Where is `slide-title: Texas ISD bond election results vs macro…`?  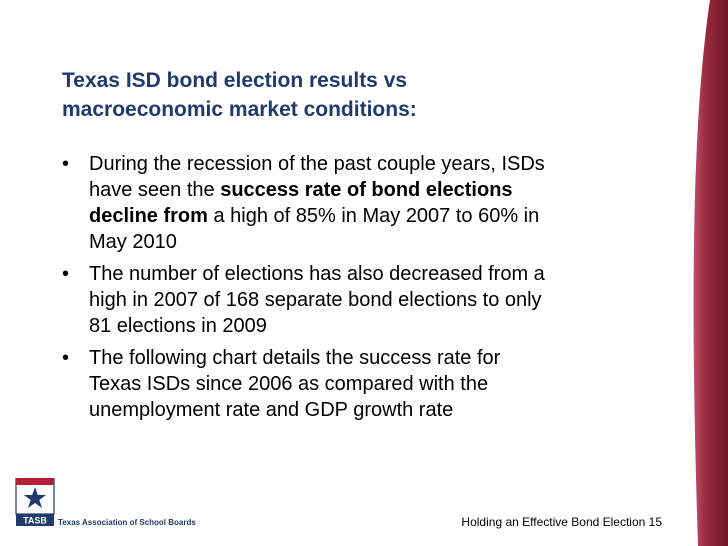 slide-title: Texas ISD bond election results vs macro… is located at coordinates (362, 95).